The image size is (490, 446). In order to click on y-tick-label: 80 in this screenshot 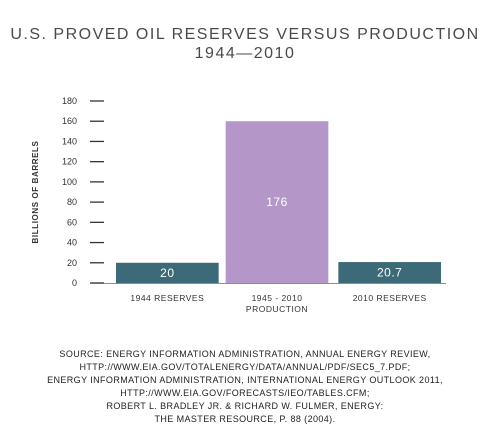, I will do `click(72, 202)`.